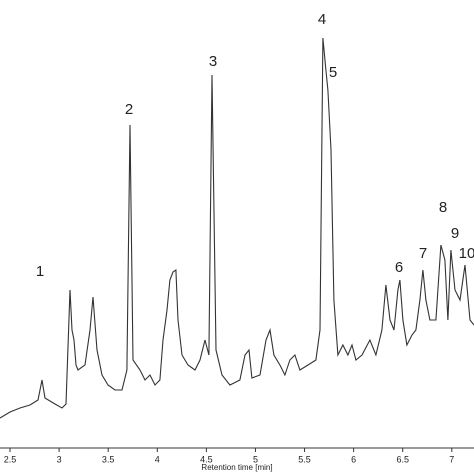  What do you see at coordinates (423, 253) in the screenshot?
I see `peak-label: 7` at bounding box center [423, 253].